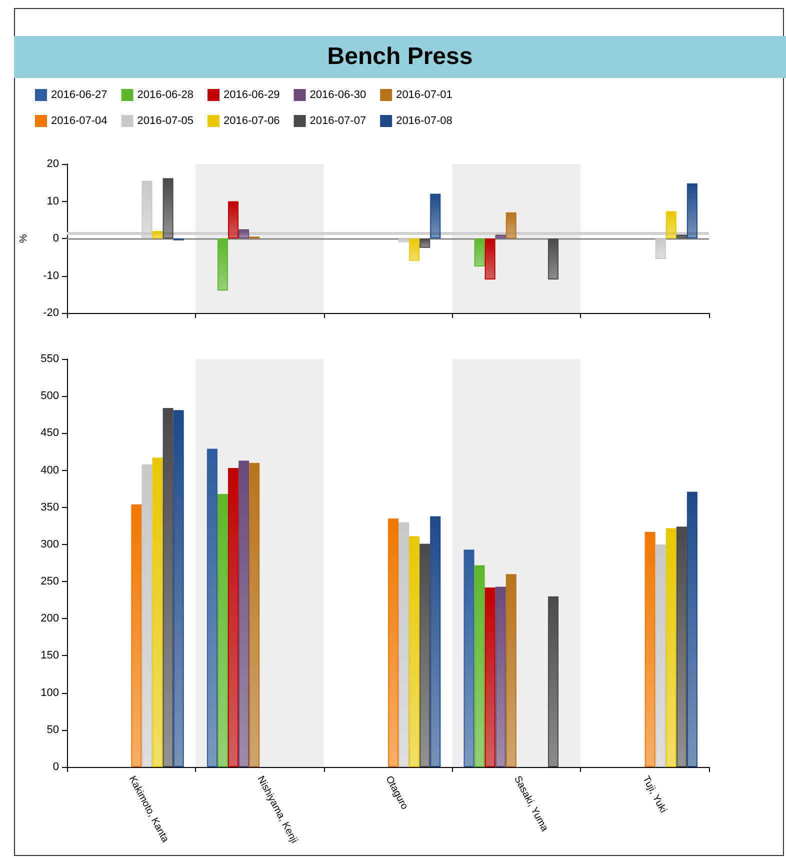 This screenshot has width=786, height=858. I want to click on legend-label: 2016-06-28, so click(165, 95).